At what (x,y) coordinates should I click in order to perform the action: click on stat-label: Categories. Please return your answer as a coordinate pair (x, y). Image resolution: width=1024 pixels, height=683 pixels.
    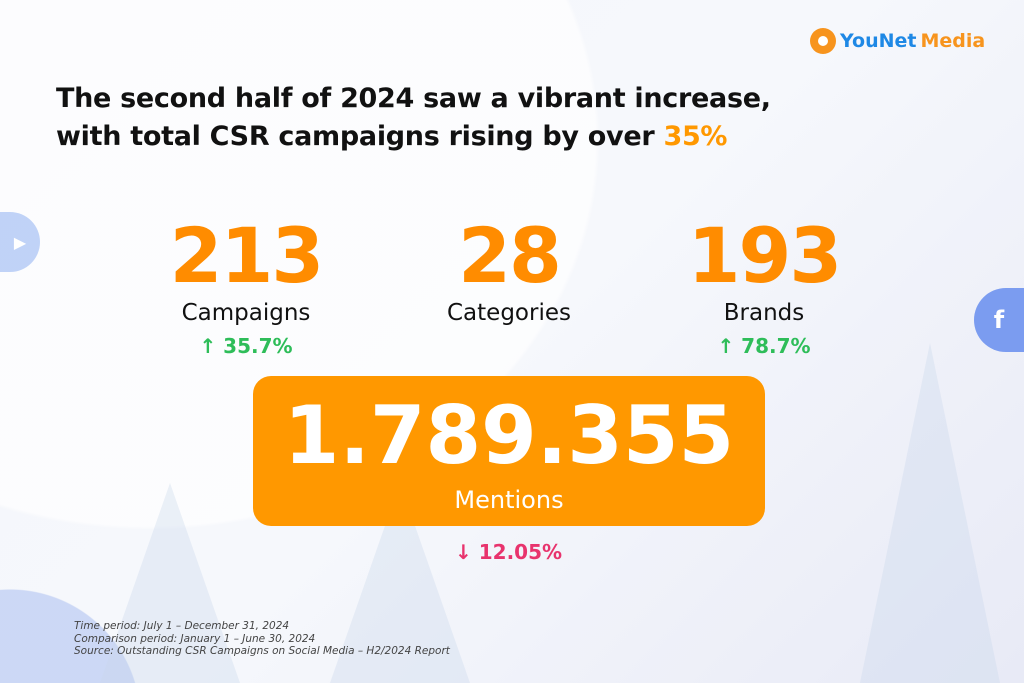
    Looking at the image, I should click on (509, 313).